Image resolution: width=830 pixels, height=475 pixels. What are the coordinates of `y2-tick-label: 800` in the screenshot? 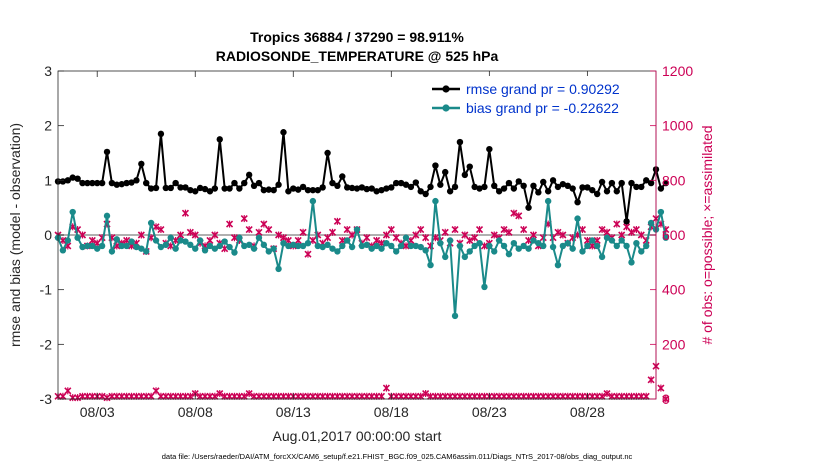 It's located at (674, 180).